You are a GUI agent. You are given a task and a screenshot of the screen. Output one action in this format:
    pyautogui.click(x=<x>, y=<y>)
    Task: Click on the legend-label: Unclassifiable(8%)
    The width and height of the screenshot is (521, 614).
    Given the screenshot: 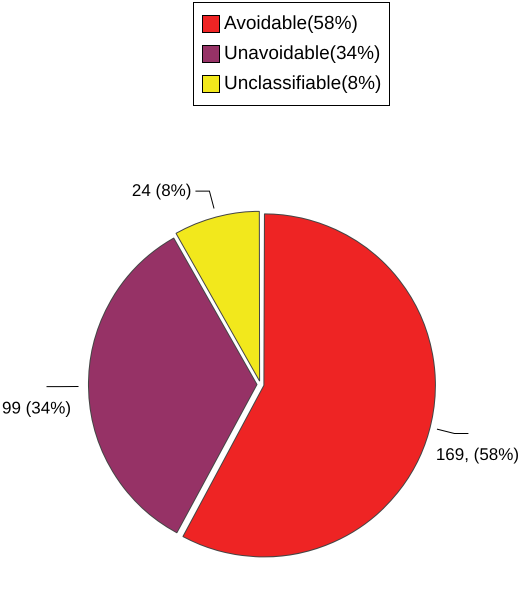 What is the action you would take?
    pyautogui.click(x=303, y=84)
    